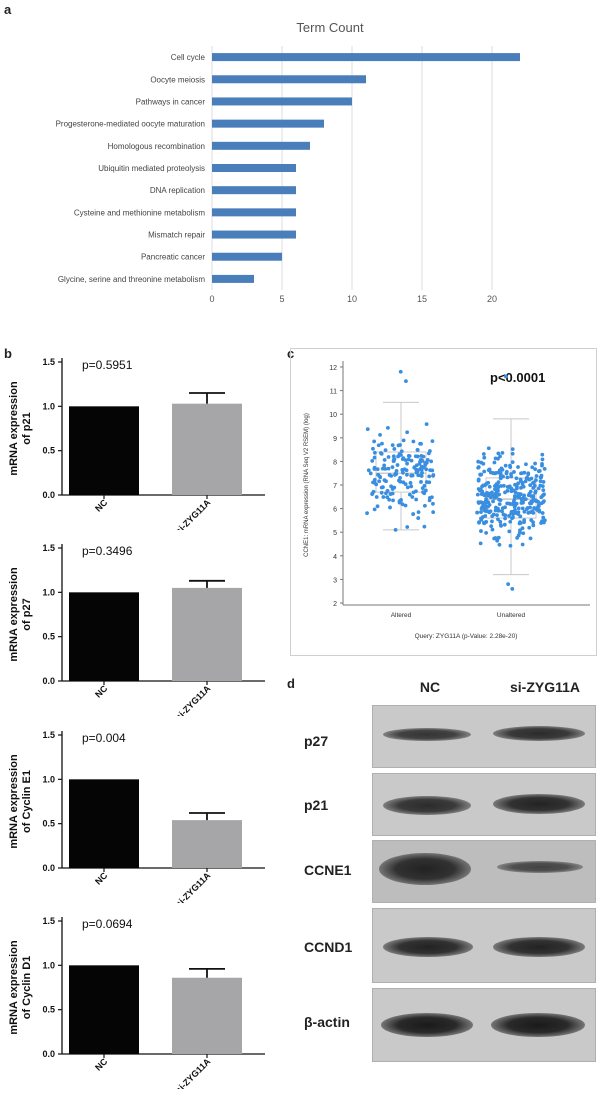 This screenshot has height=1113, width=600. I want to click on x-tick-label: Altered, so click(401, 615).